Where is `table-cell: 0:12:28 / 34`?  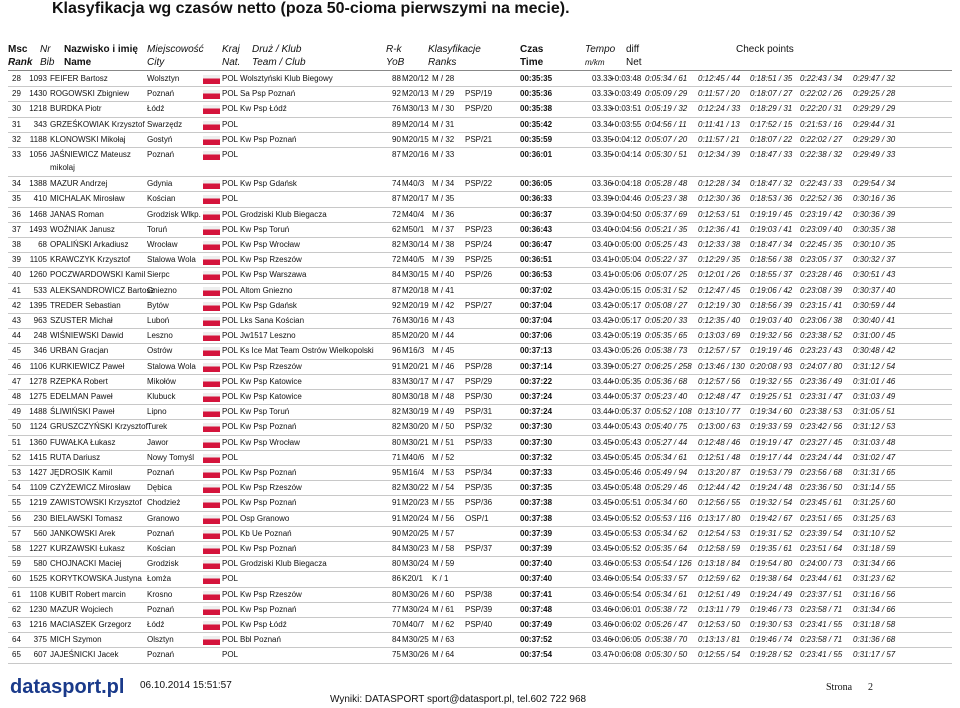
table-cell: 0:12:28 / 34 is located at coordinates (719, 184).